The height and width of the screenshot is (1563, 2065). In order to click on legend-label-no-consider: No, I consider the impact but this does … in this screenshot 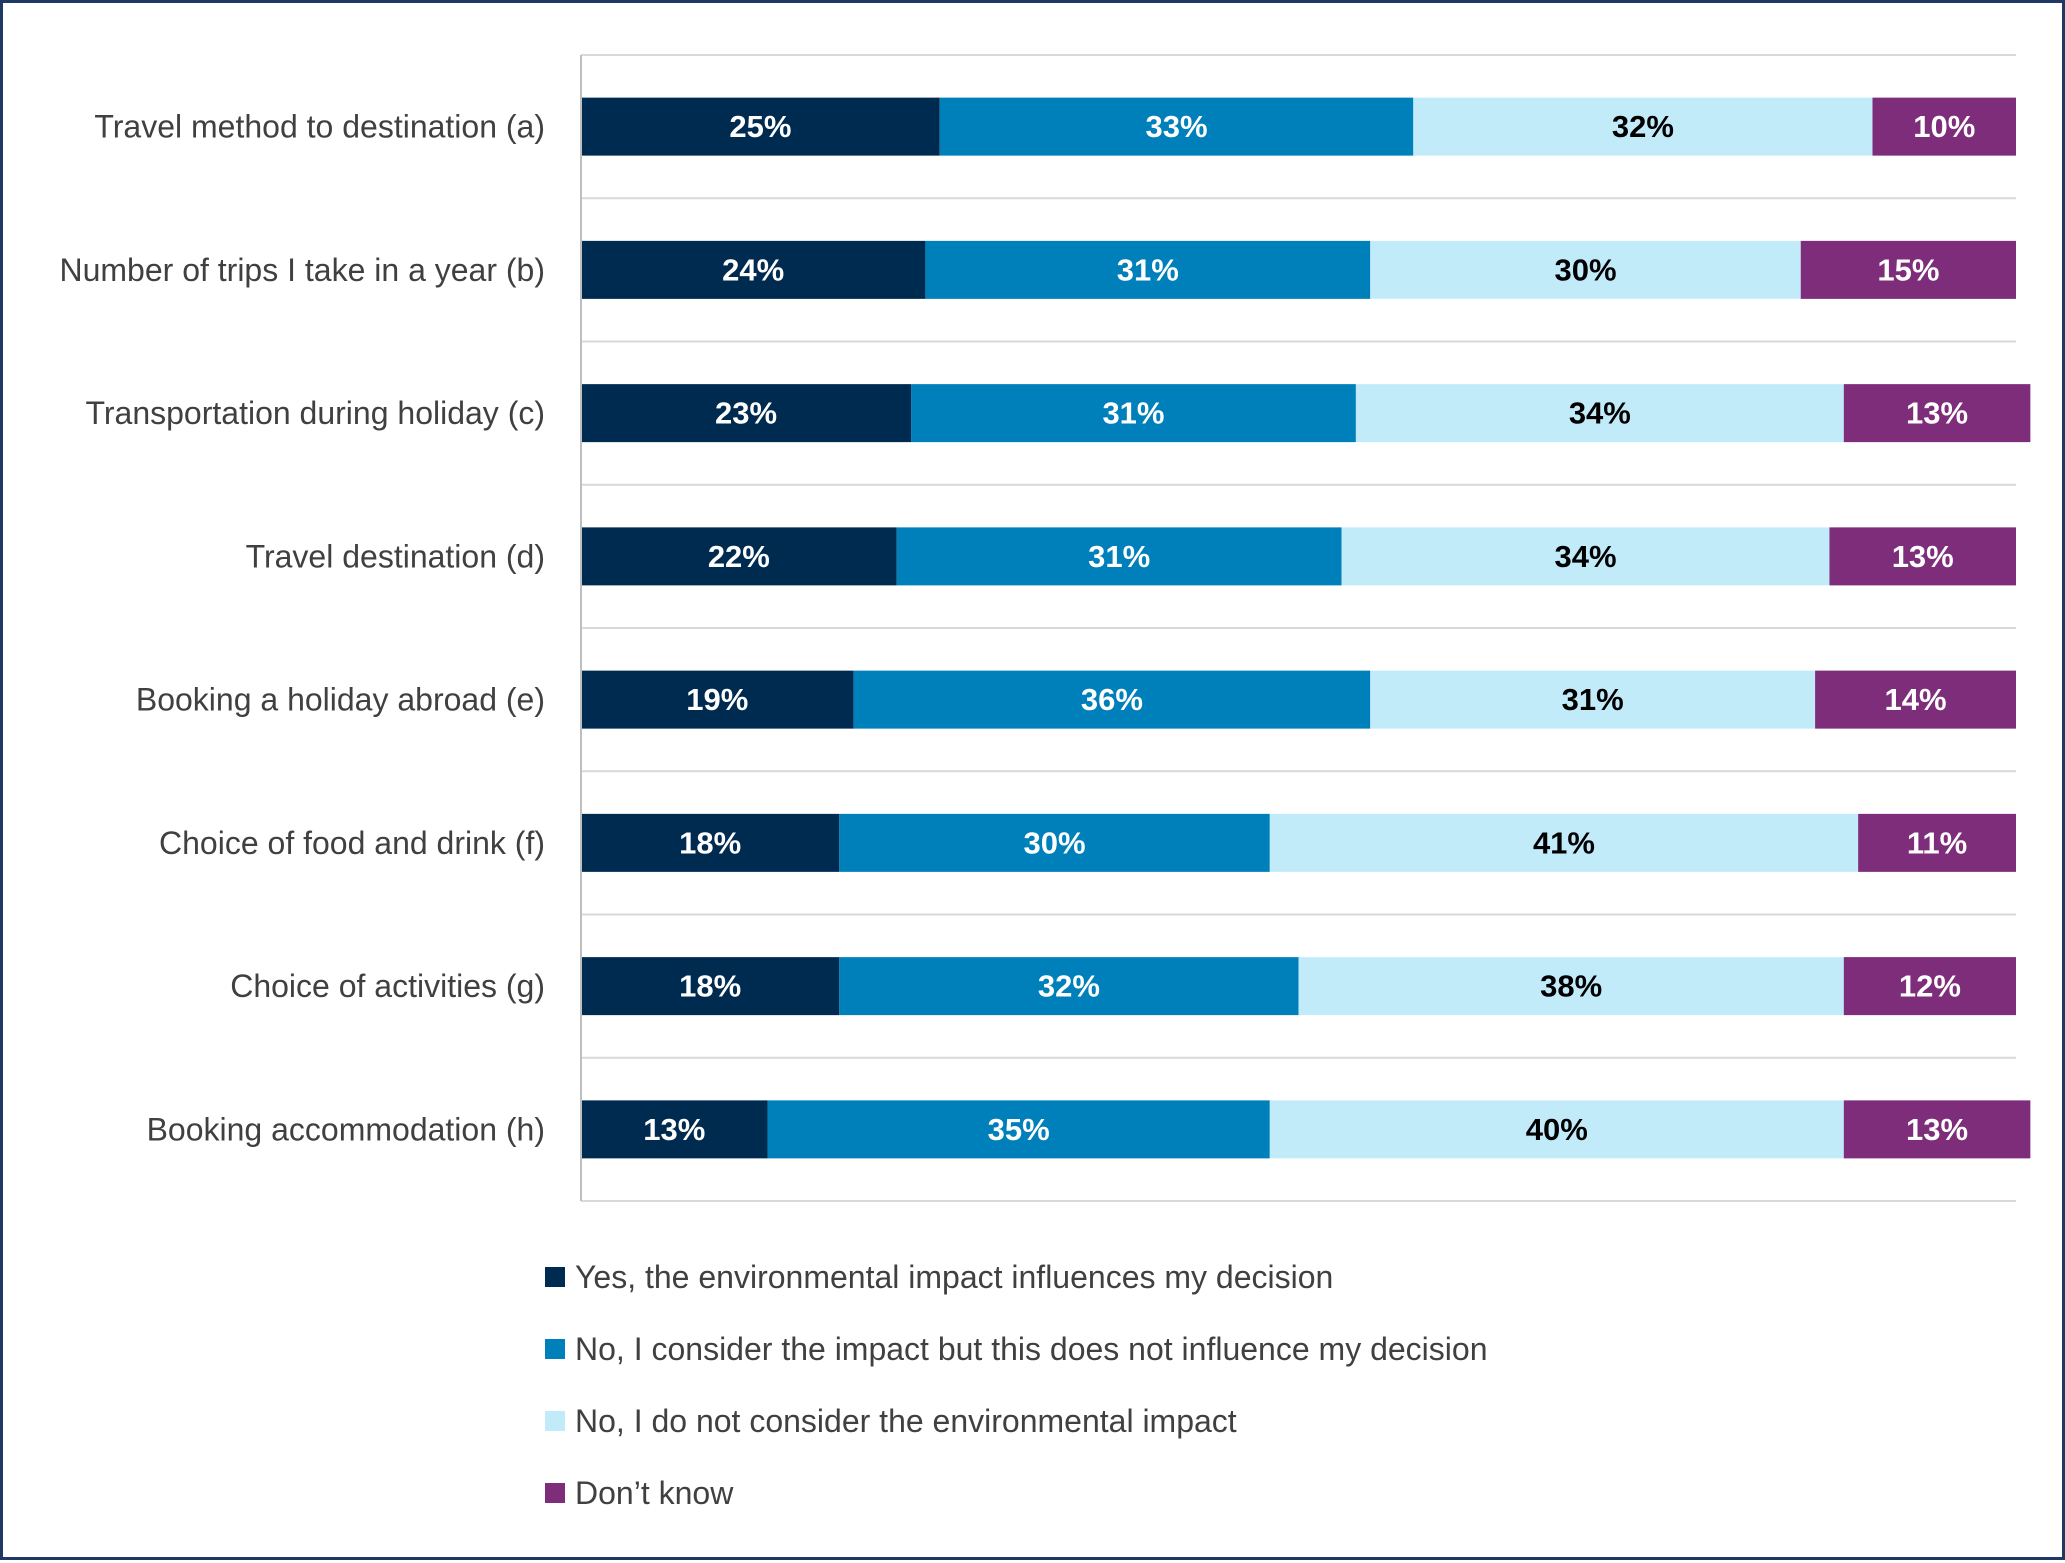, I will do `click(1031, 1349)`.